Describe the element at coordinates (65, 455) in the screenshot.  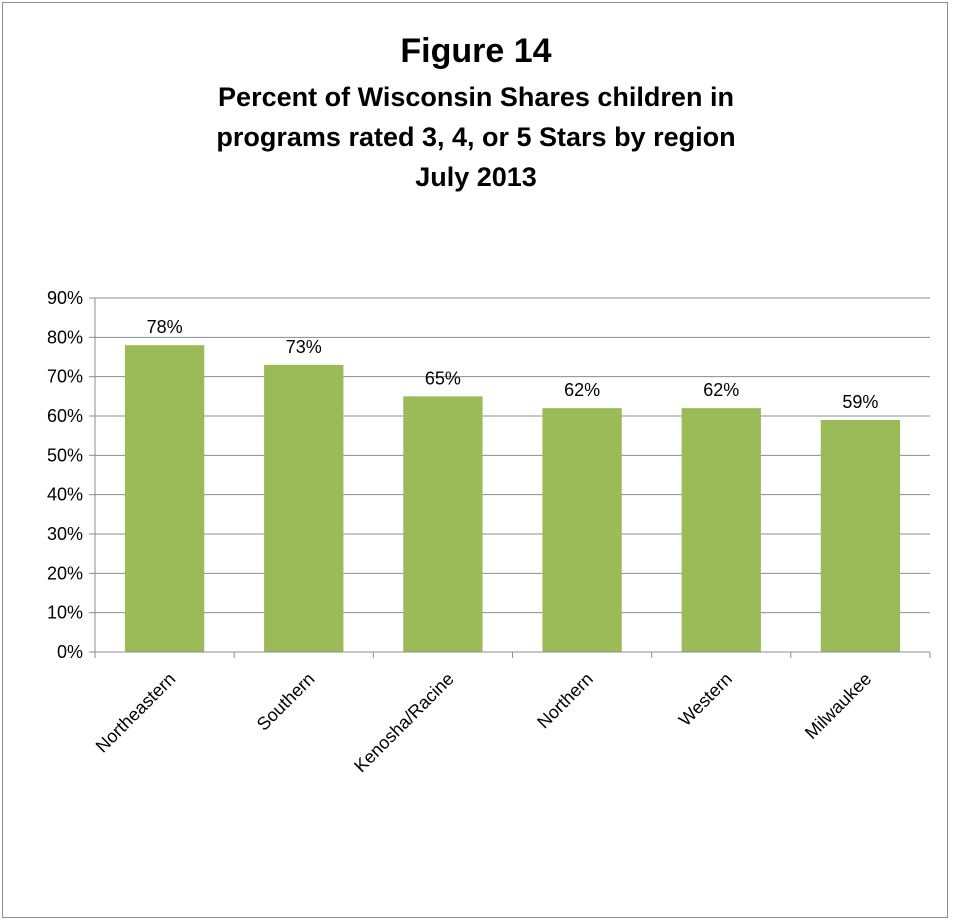
I see `y-tick-label: 50%` at that location.